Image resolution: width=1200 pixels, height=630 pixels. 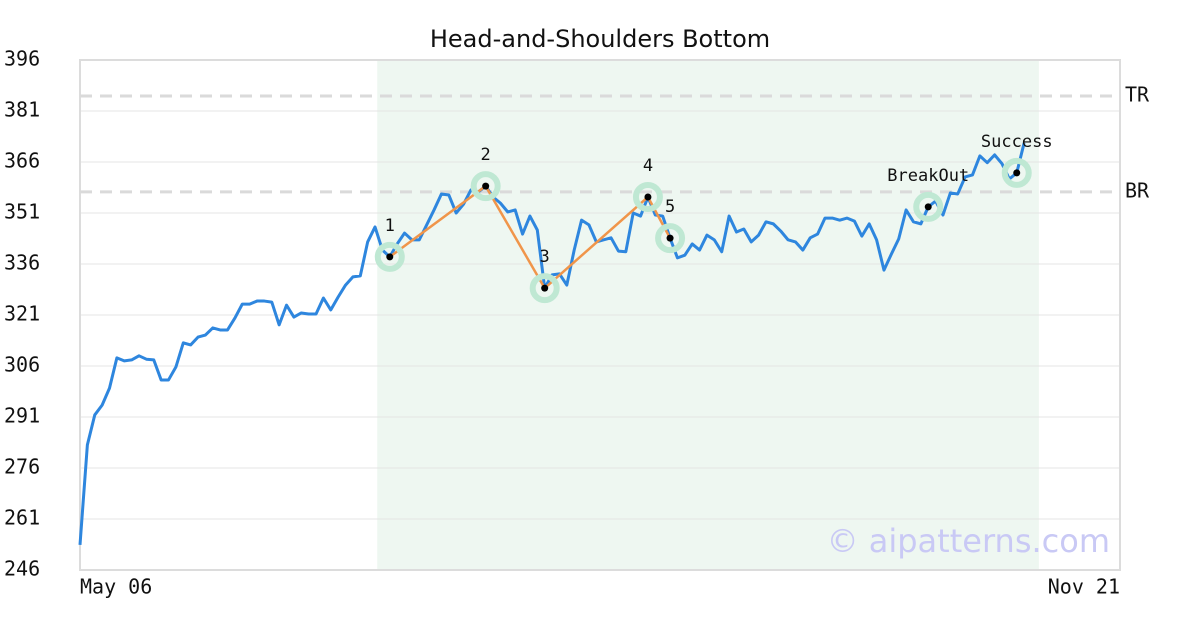 What do you see at coordinates (486, 155) in the screenshot?
I see `point-label: 2` at bounding box center [486, 155].